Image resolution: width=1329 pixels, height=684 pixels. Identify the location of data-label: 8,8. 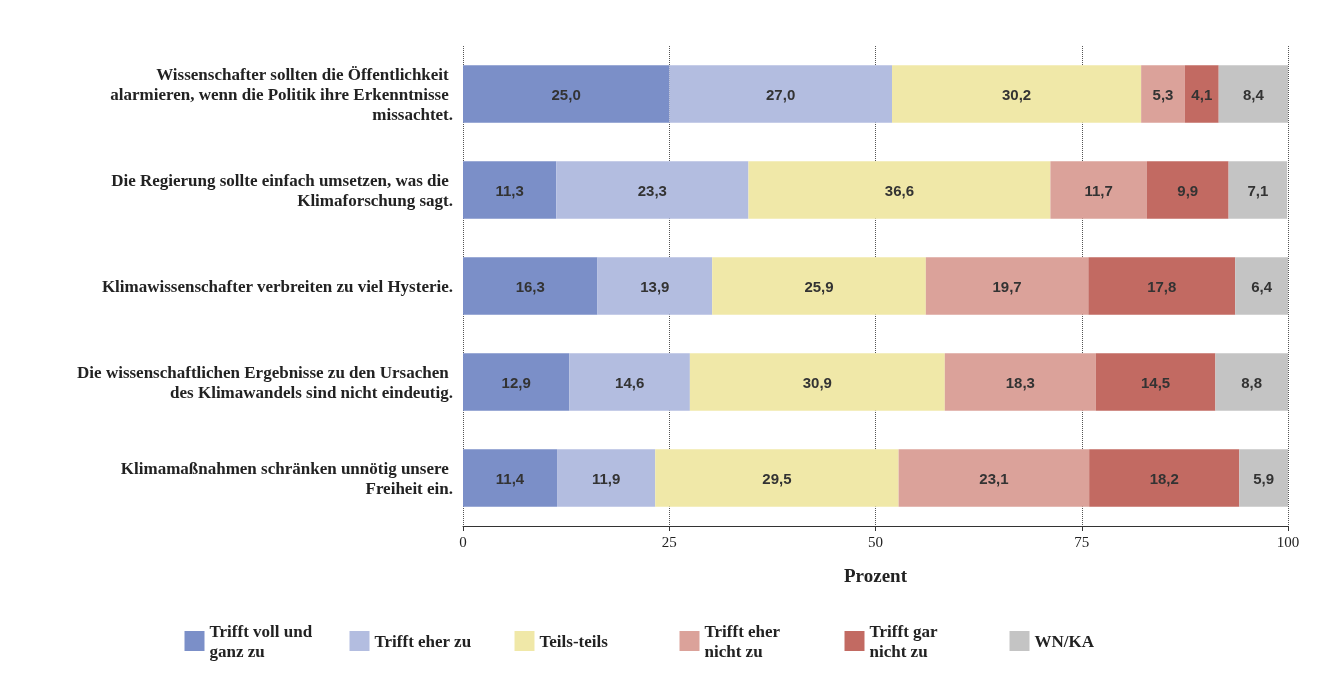
(1252, 382).